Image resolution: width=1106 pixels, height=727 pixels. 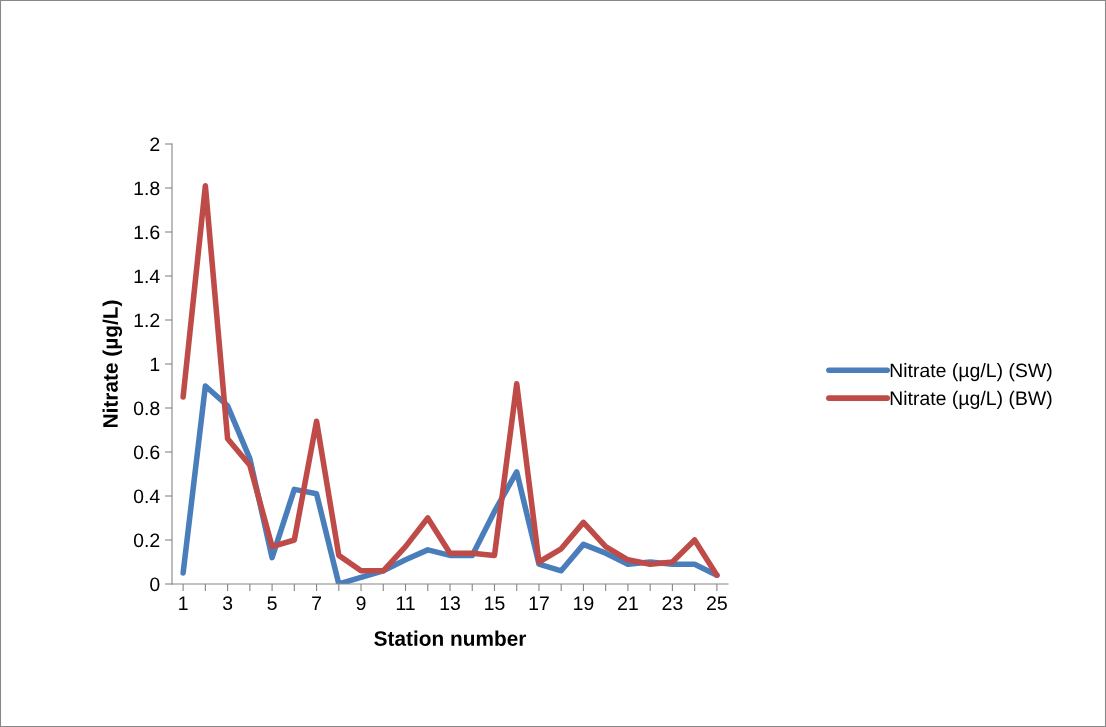 I want to click on legend-label: Nitrate (µg/L) (SW), so click(x=971, y=372).